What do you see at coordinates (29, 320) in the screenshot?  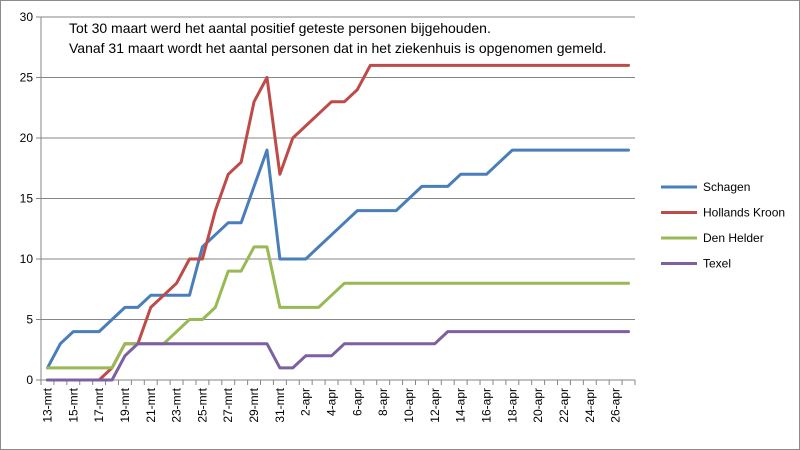 I see `y-tick-label: 5` at bounding box center [29, 320].